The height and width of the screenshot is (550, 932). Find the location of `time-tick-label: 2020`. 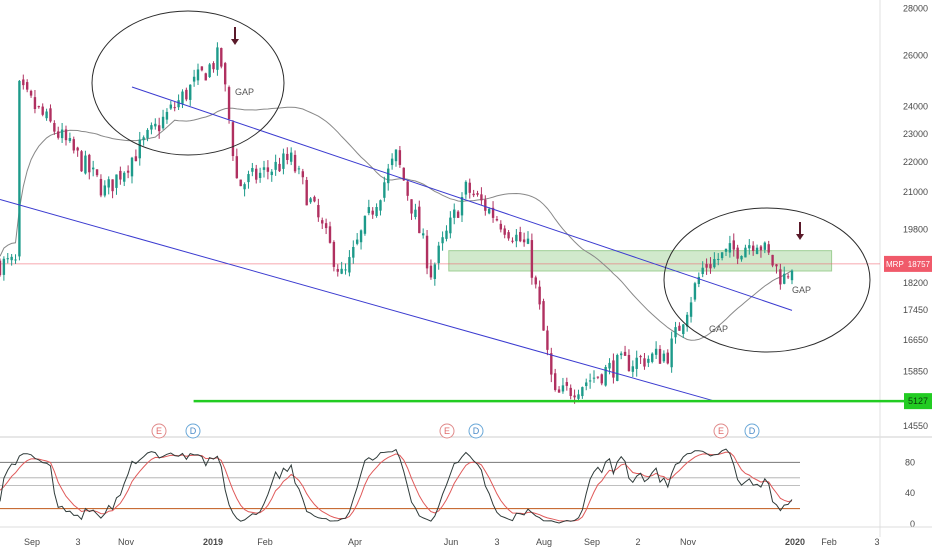

time-tick-label: 2020 is located at coordinates (795, 542).